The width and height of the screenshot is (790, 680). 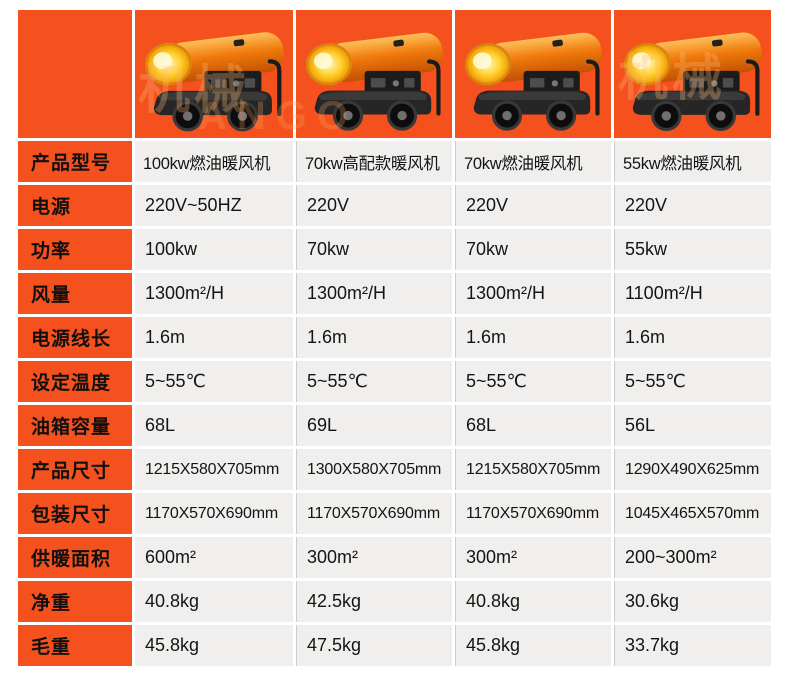 I want to click on spec-cell: 600m², so click(x=214, y=557).